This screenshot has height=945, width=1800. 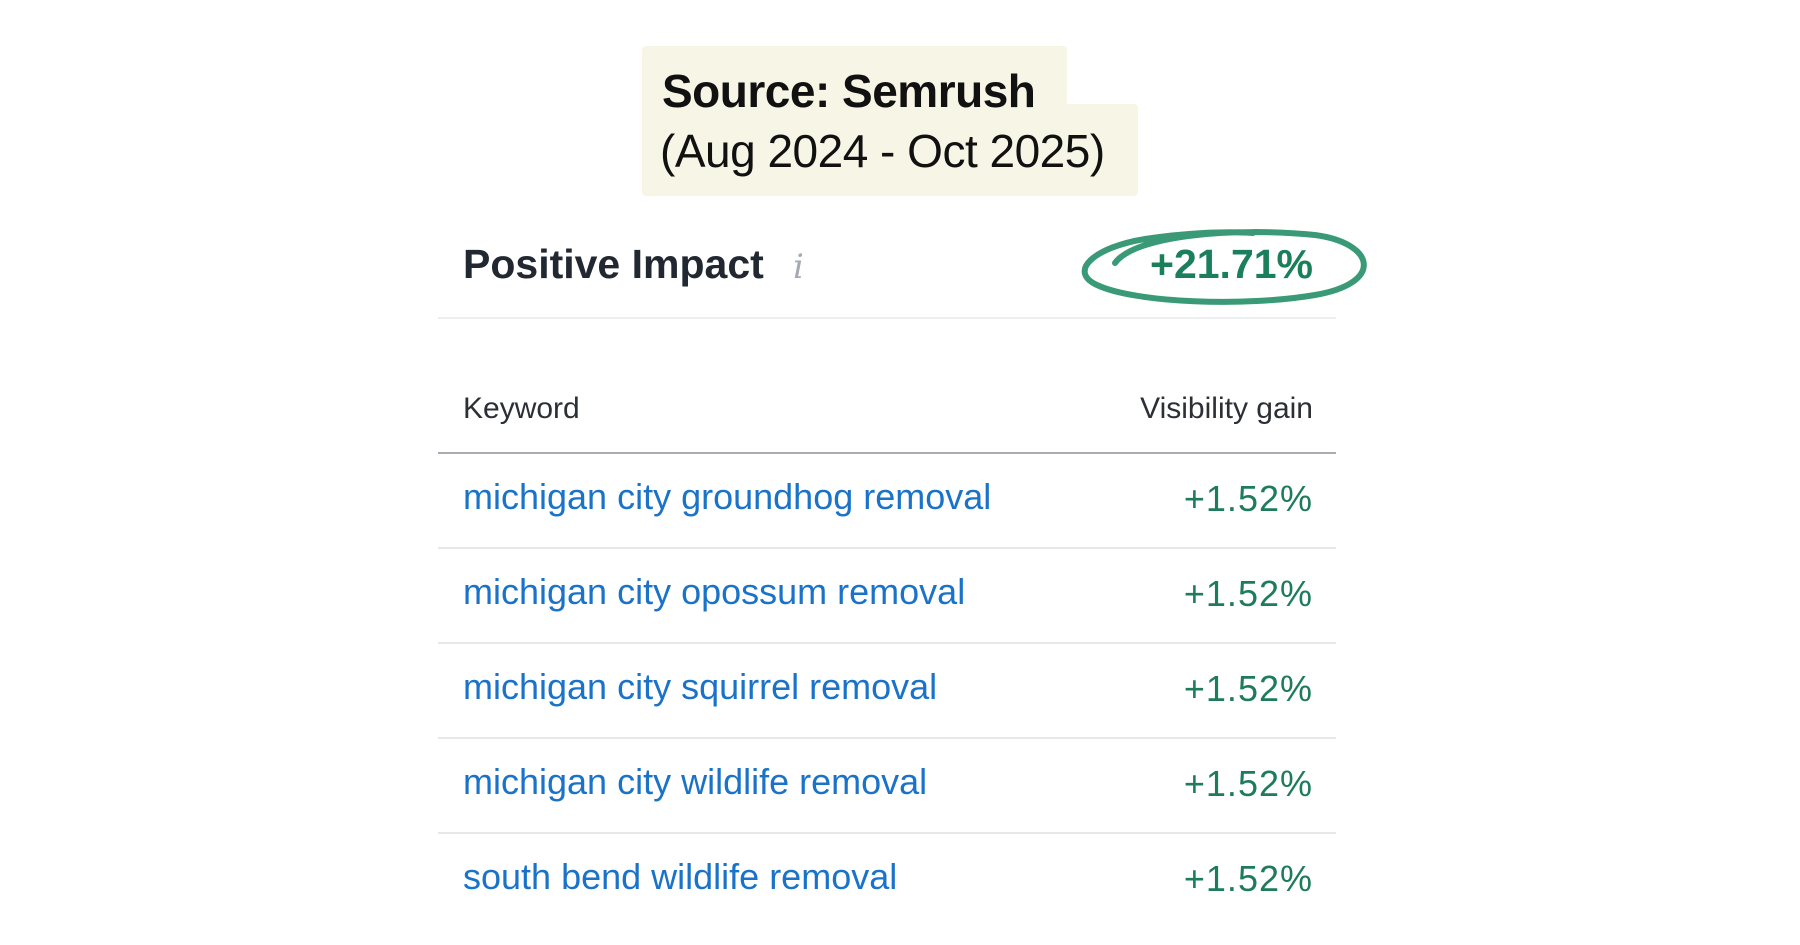 What do you see at coordinates (521, 408) in the screenshot?
I see `column-header-keyword: Keyword` at bounding box center [521, 408].